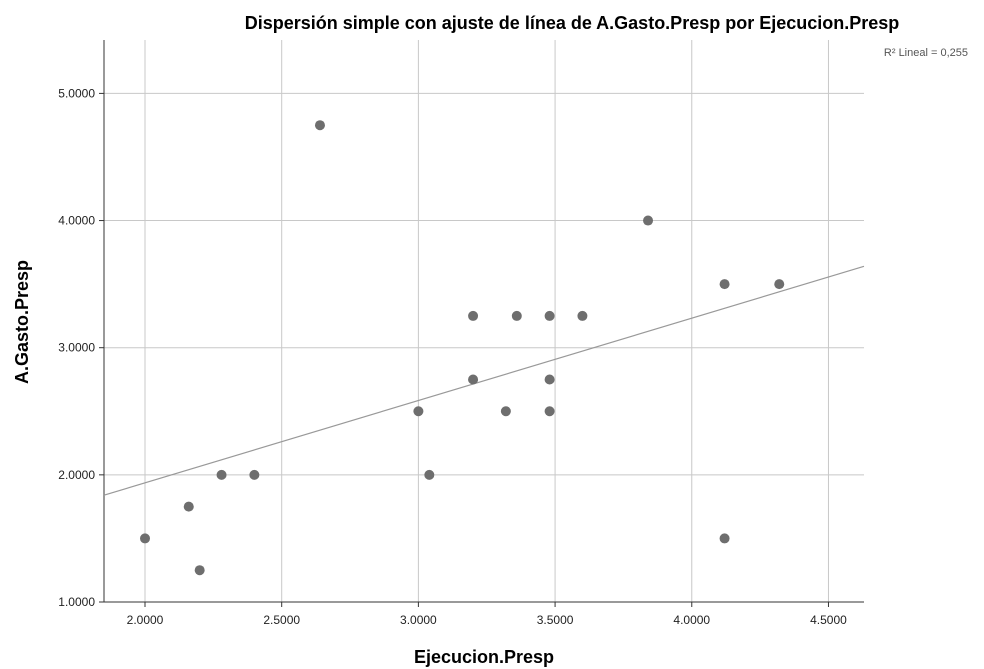  I want to click on x-tick-label: 4.0000, so click(691, 620).